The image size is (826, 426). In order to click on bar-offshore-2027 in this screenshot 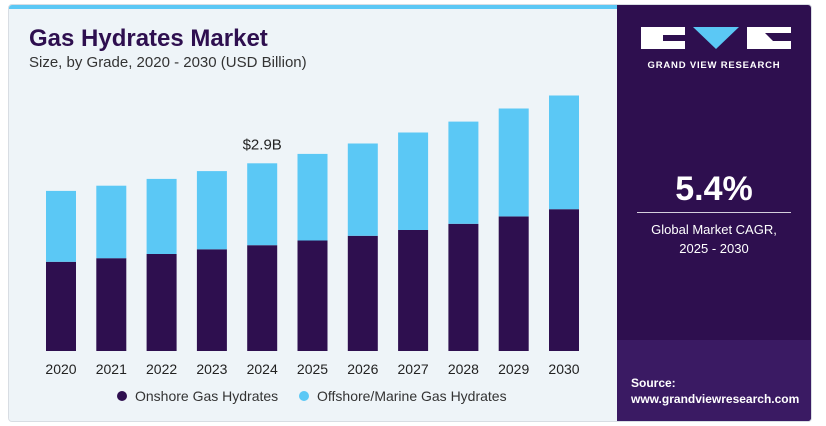, I will do `click(413, 181)`.